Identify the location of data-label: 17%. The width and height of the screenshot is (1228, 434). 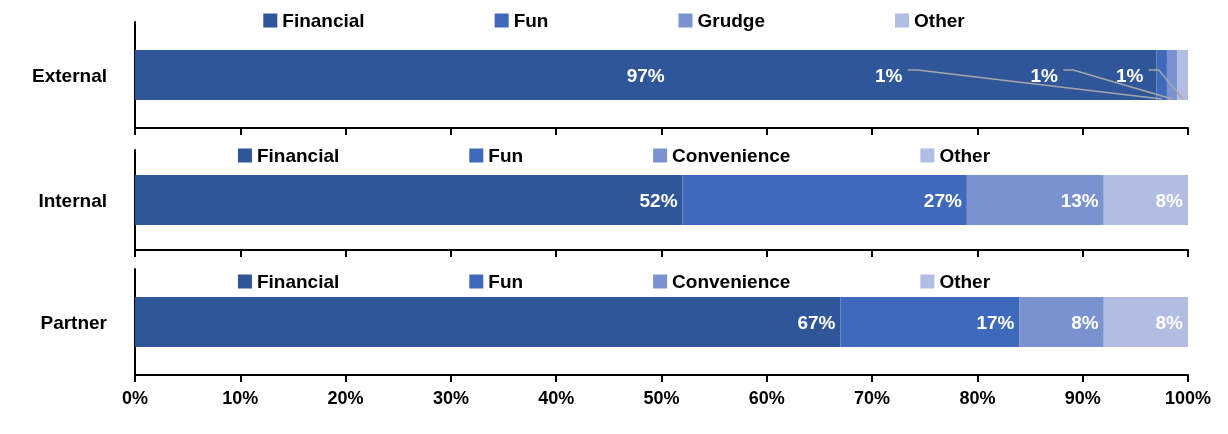
(995, 322).